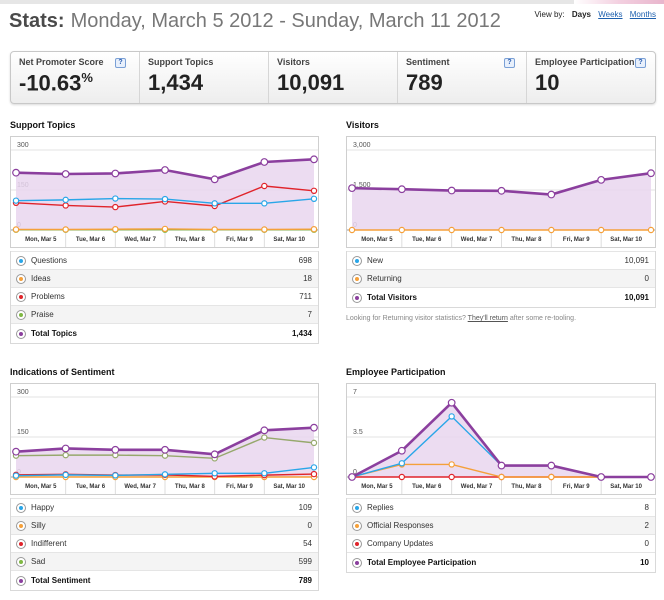 This screenshot has width=664, height=600. I want to click on metric-support-value: 1,434, so click(176, 82).